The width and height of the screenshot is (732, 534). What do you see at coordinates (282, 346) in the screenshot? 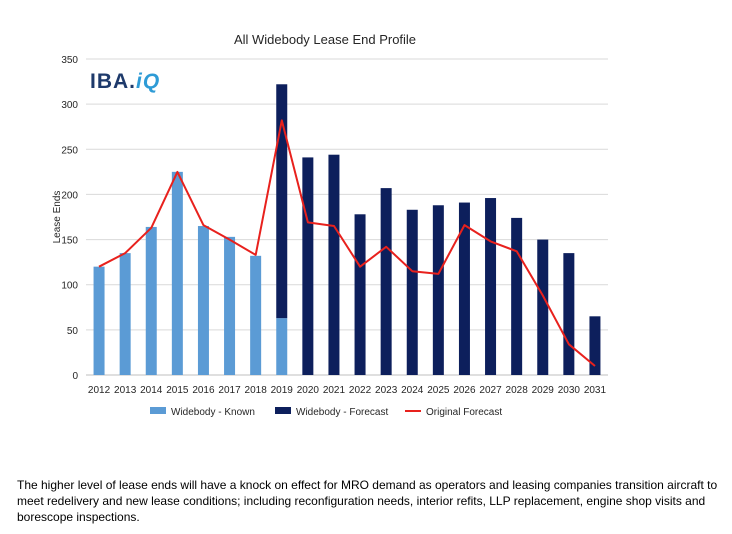
I see `bar-widebody-known-2019` at bounding box center [282, 346].